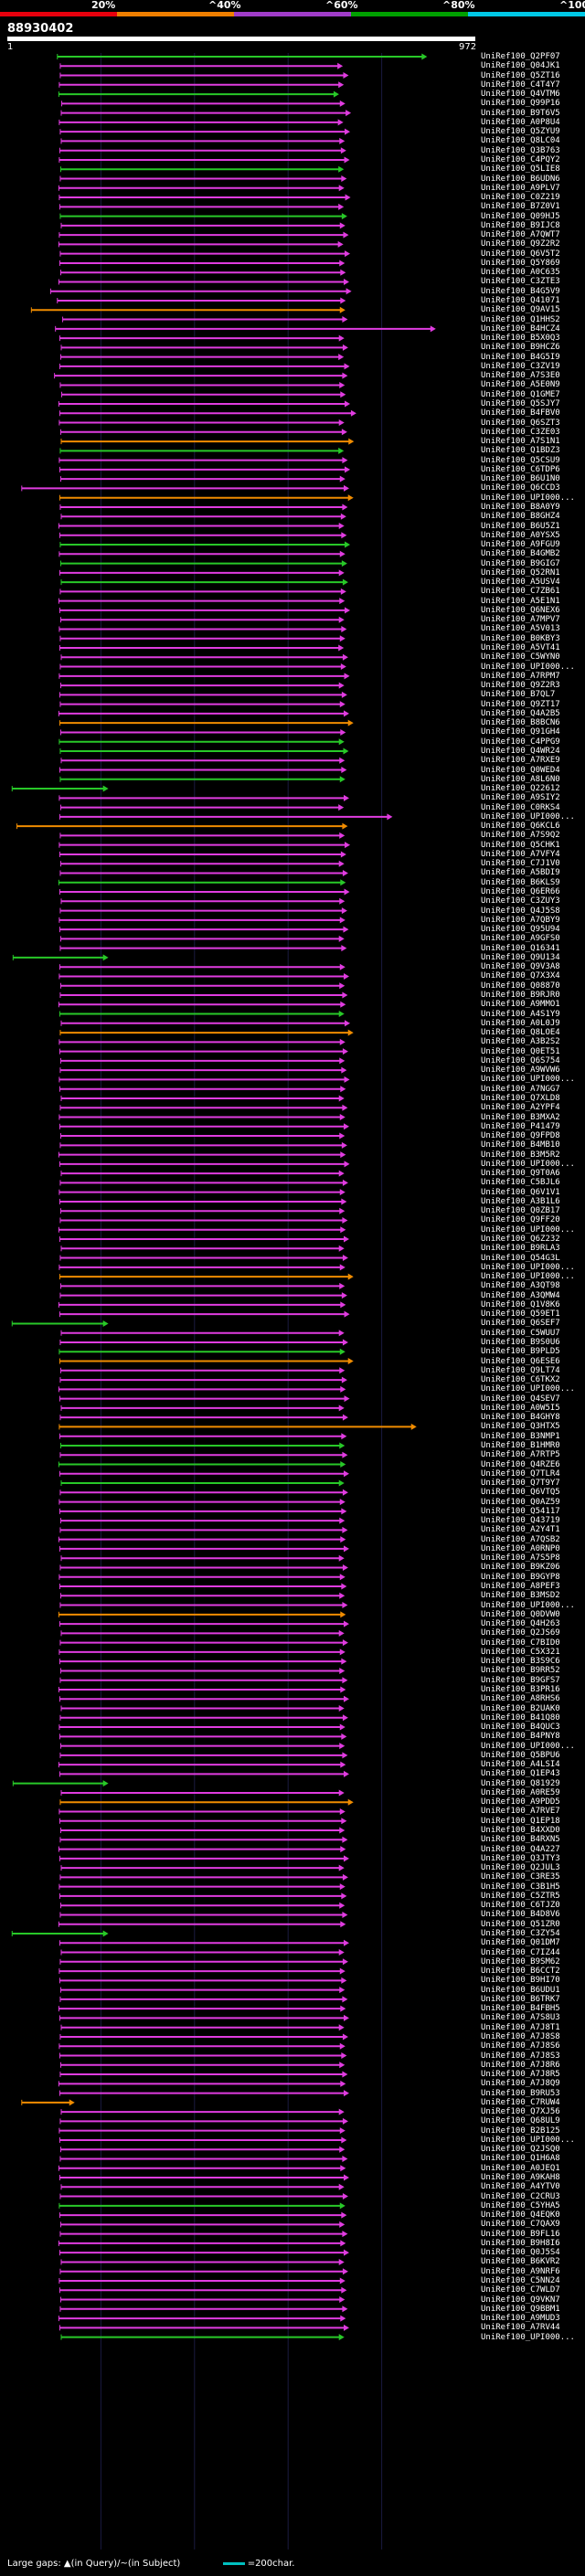 The image size is (585, 2576). What do you see at coordinates (520, 2093) in the screenshot?
I see `hit-label: UniRef100_B9RU53` at bounding box center [520, 2093].